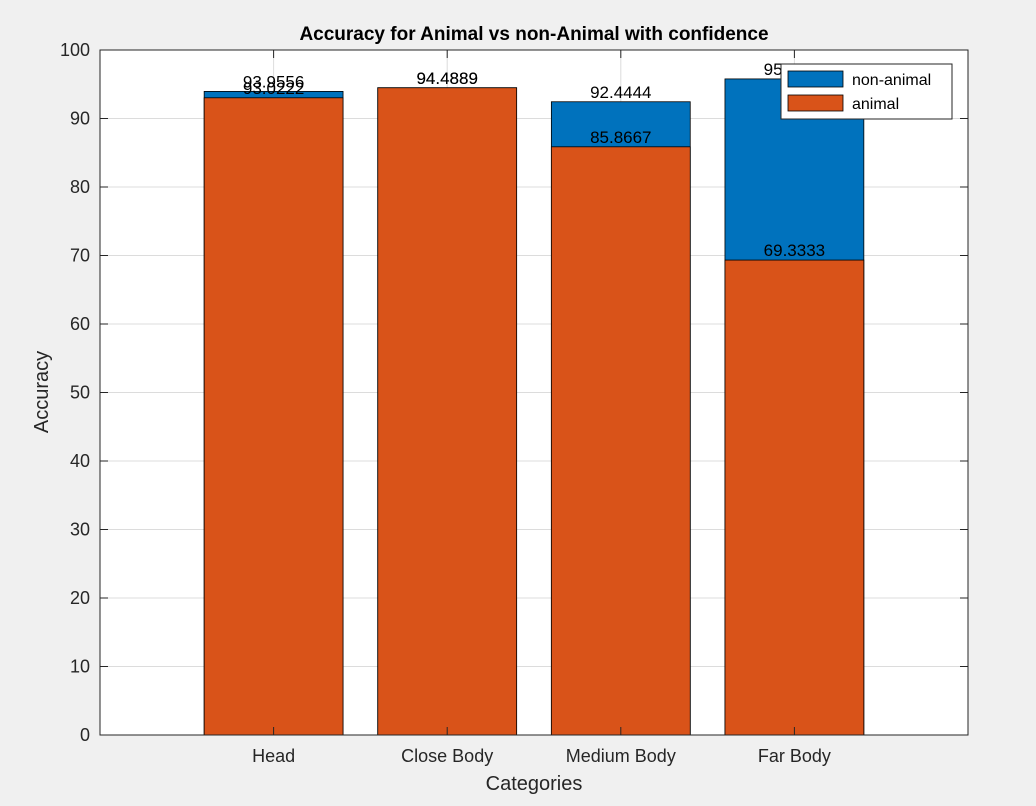 The height and width of the screenshot is (806, 1036). Describe the element at coordinates (815, 79) in the screenshot. I see `legend-swatch-non-animal` at that location.